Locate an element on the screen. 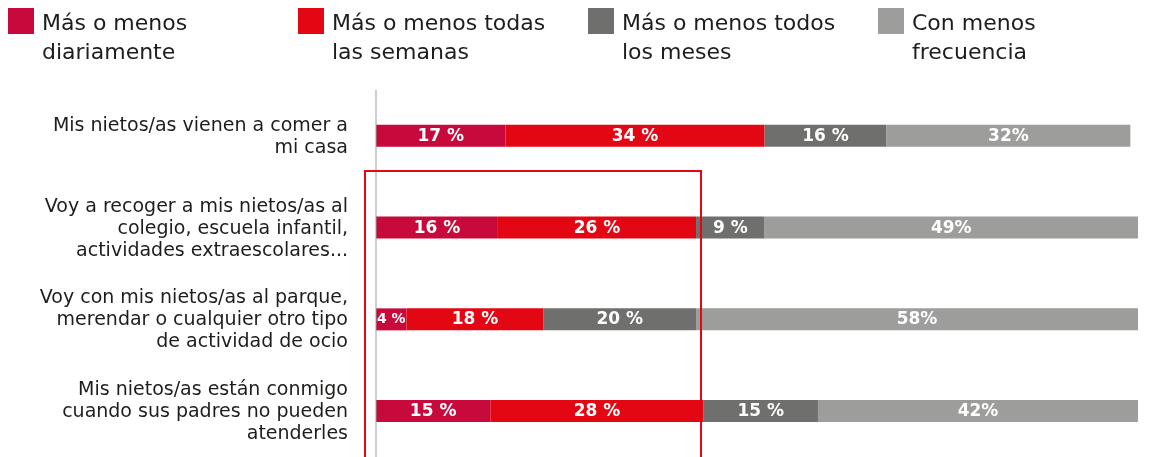 Image resolution: width=1176 pixels, height=457 pixels. data-label: 26 % is located at coordinates (597, 226).